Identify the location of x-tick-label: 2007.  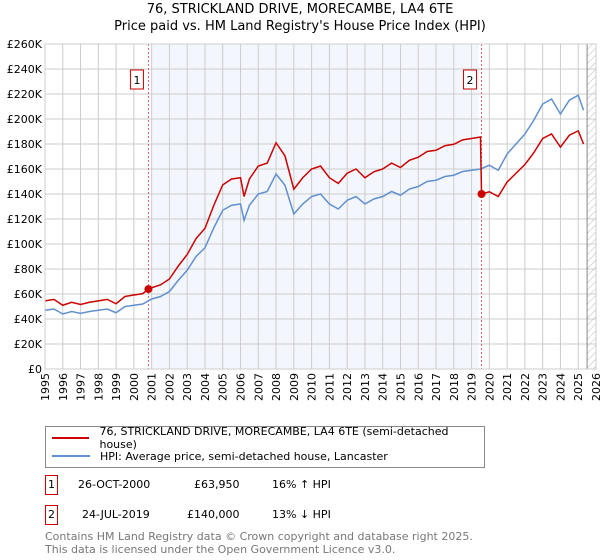
(258, 387).